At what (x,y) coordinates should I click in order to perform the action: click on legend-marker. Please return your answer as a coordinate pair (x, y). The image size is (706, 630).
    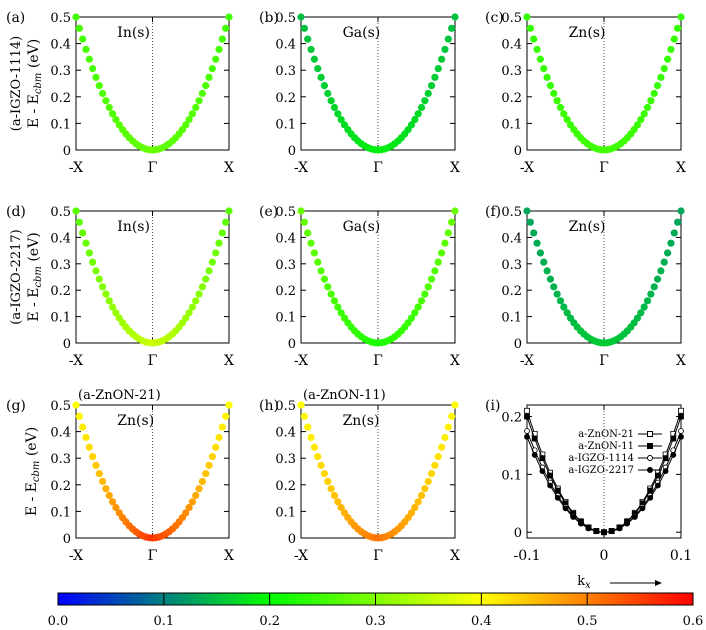
    Looking at the image, I should click on (650, 434).